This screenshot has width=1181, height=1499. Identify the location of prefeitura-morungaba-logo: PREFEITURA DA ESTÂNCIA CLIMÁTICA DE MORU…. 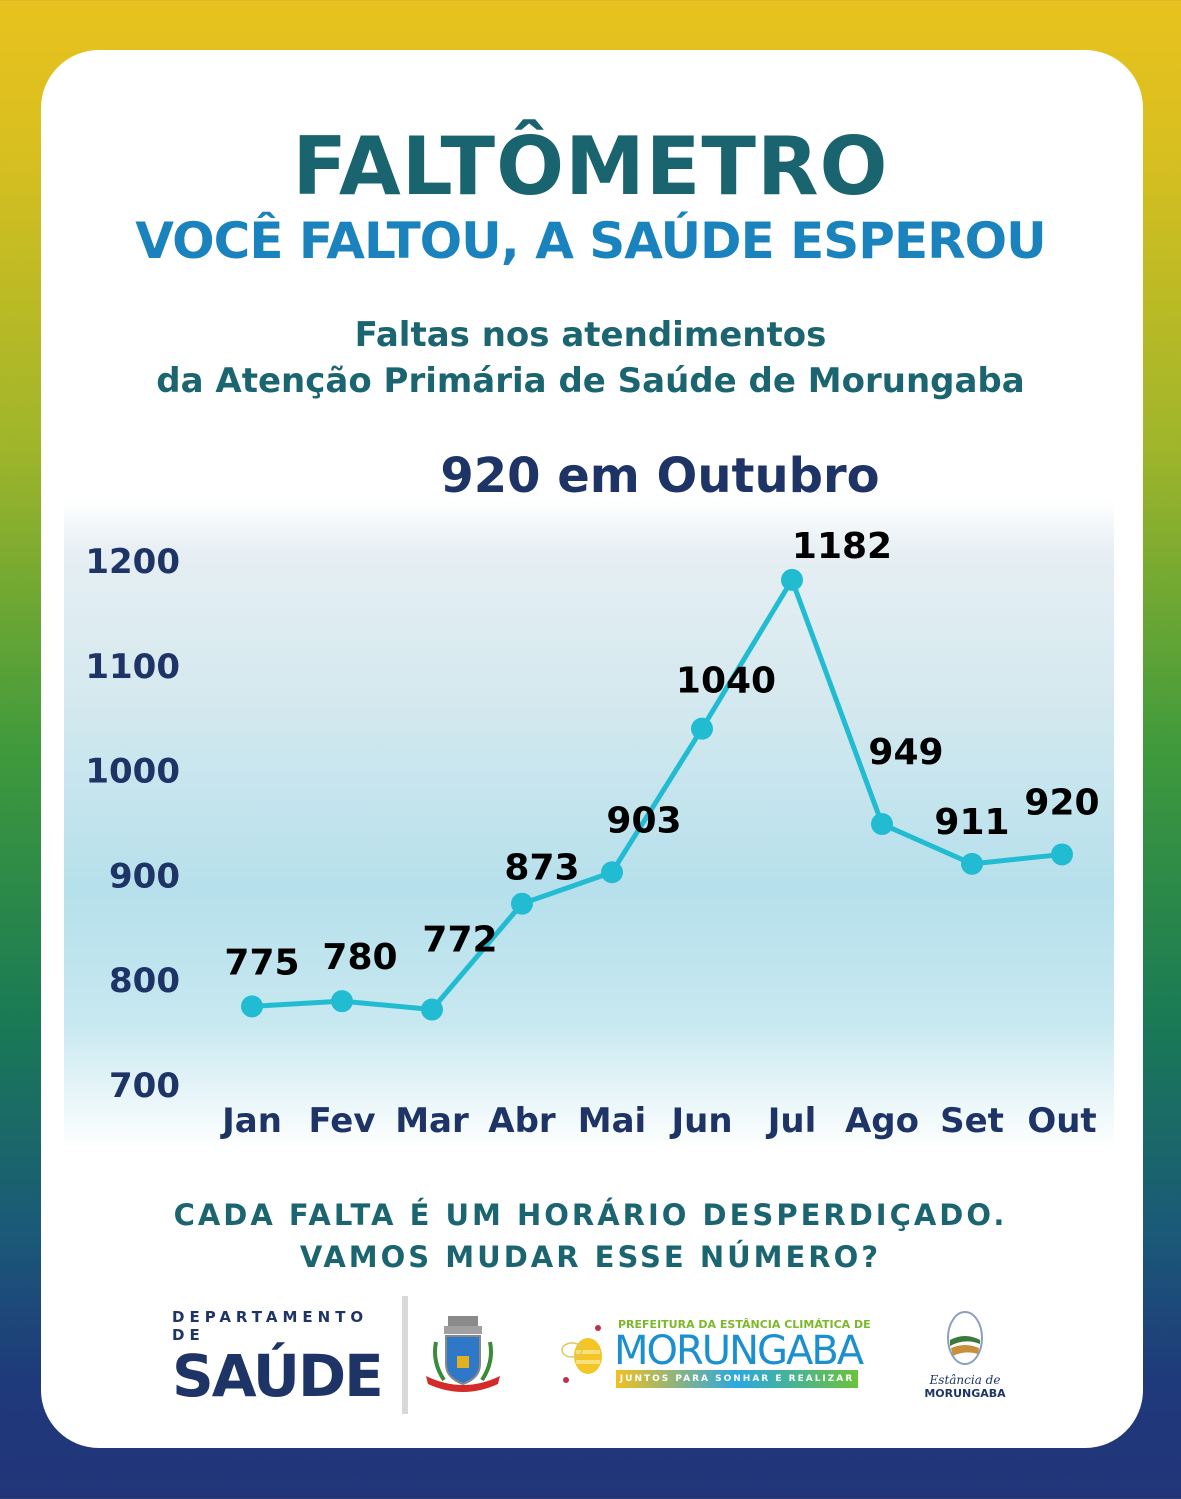
(714, 1357).